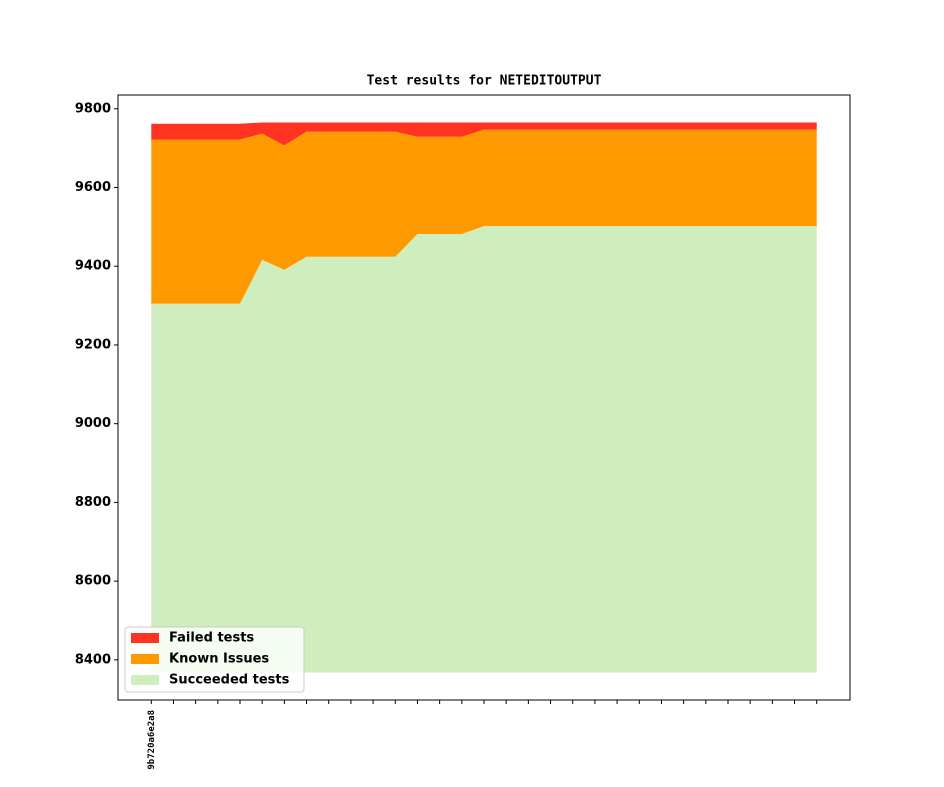  What do you see at coordinates (93, 187) in the screenshot?
I see `y-tick-label: 9600` at bounding box center [93, 187].